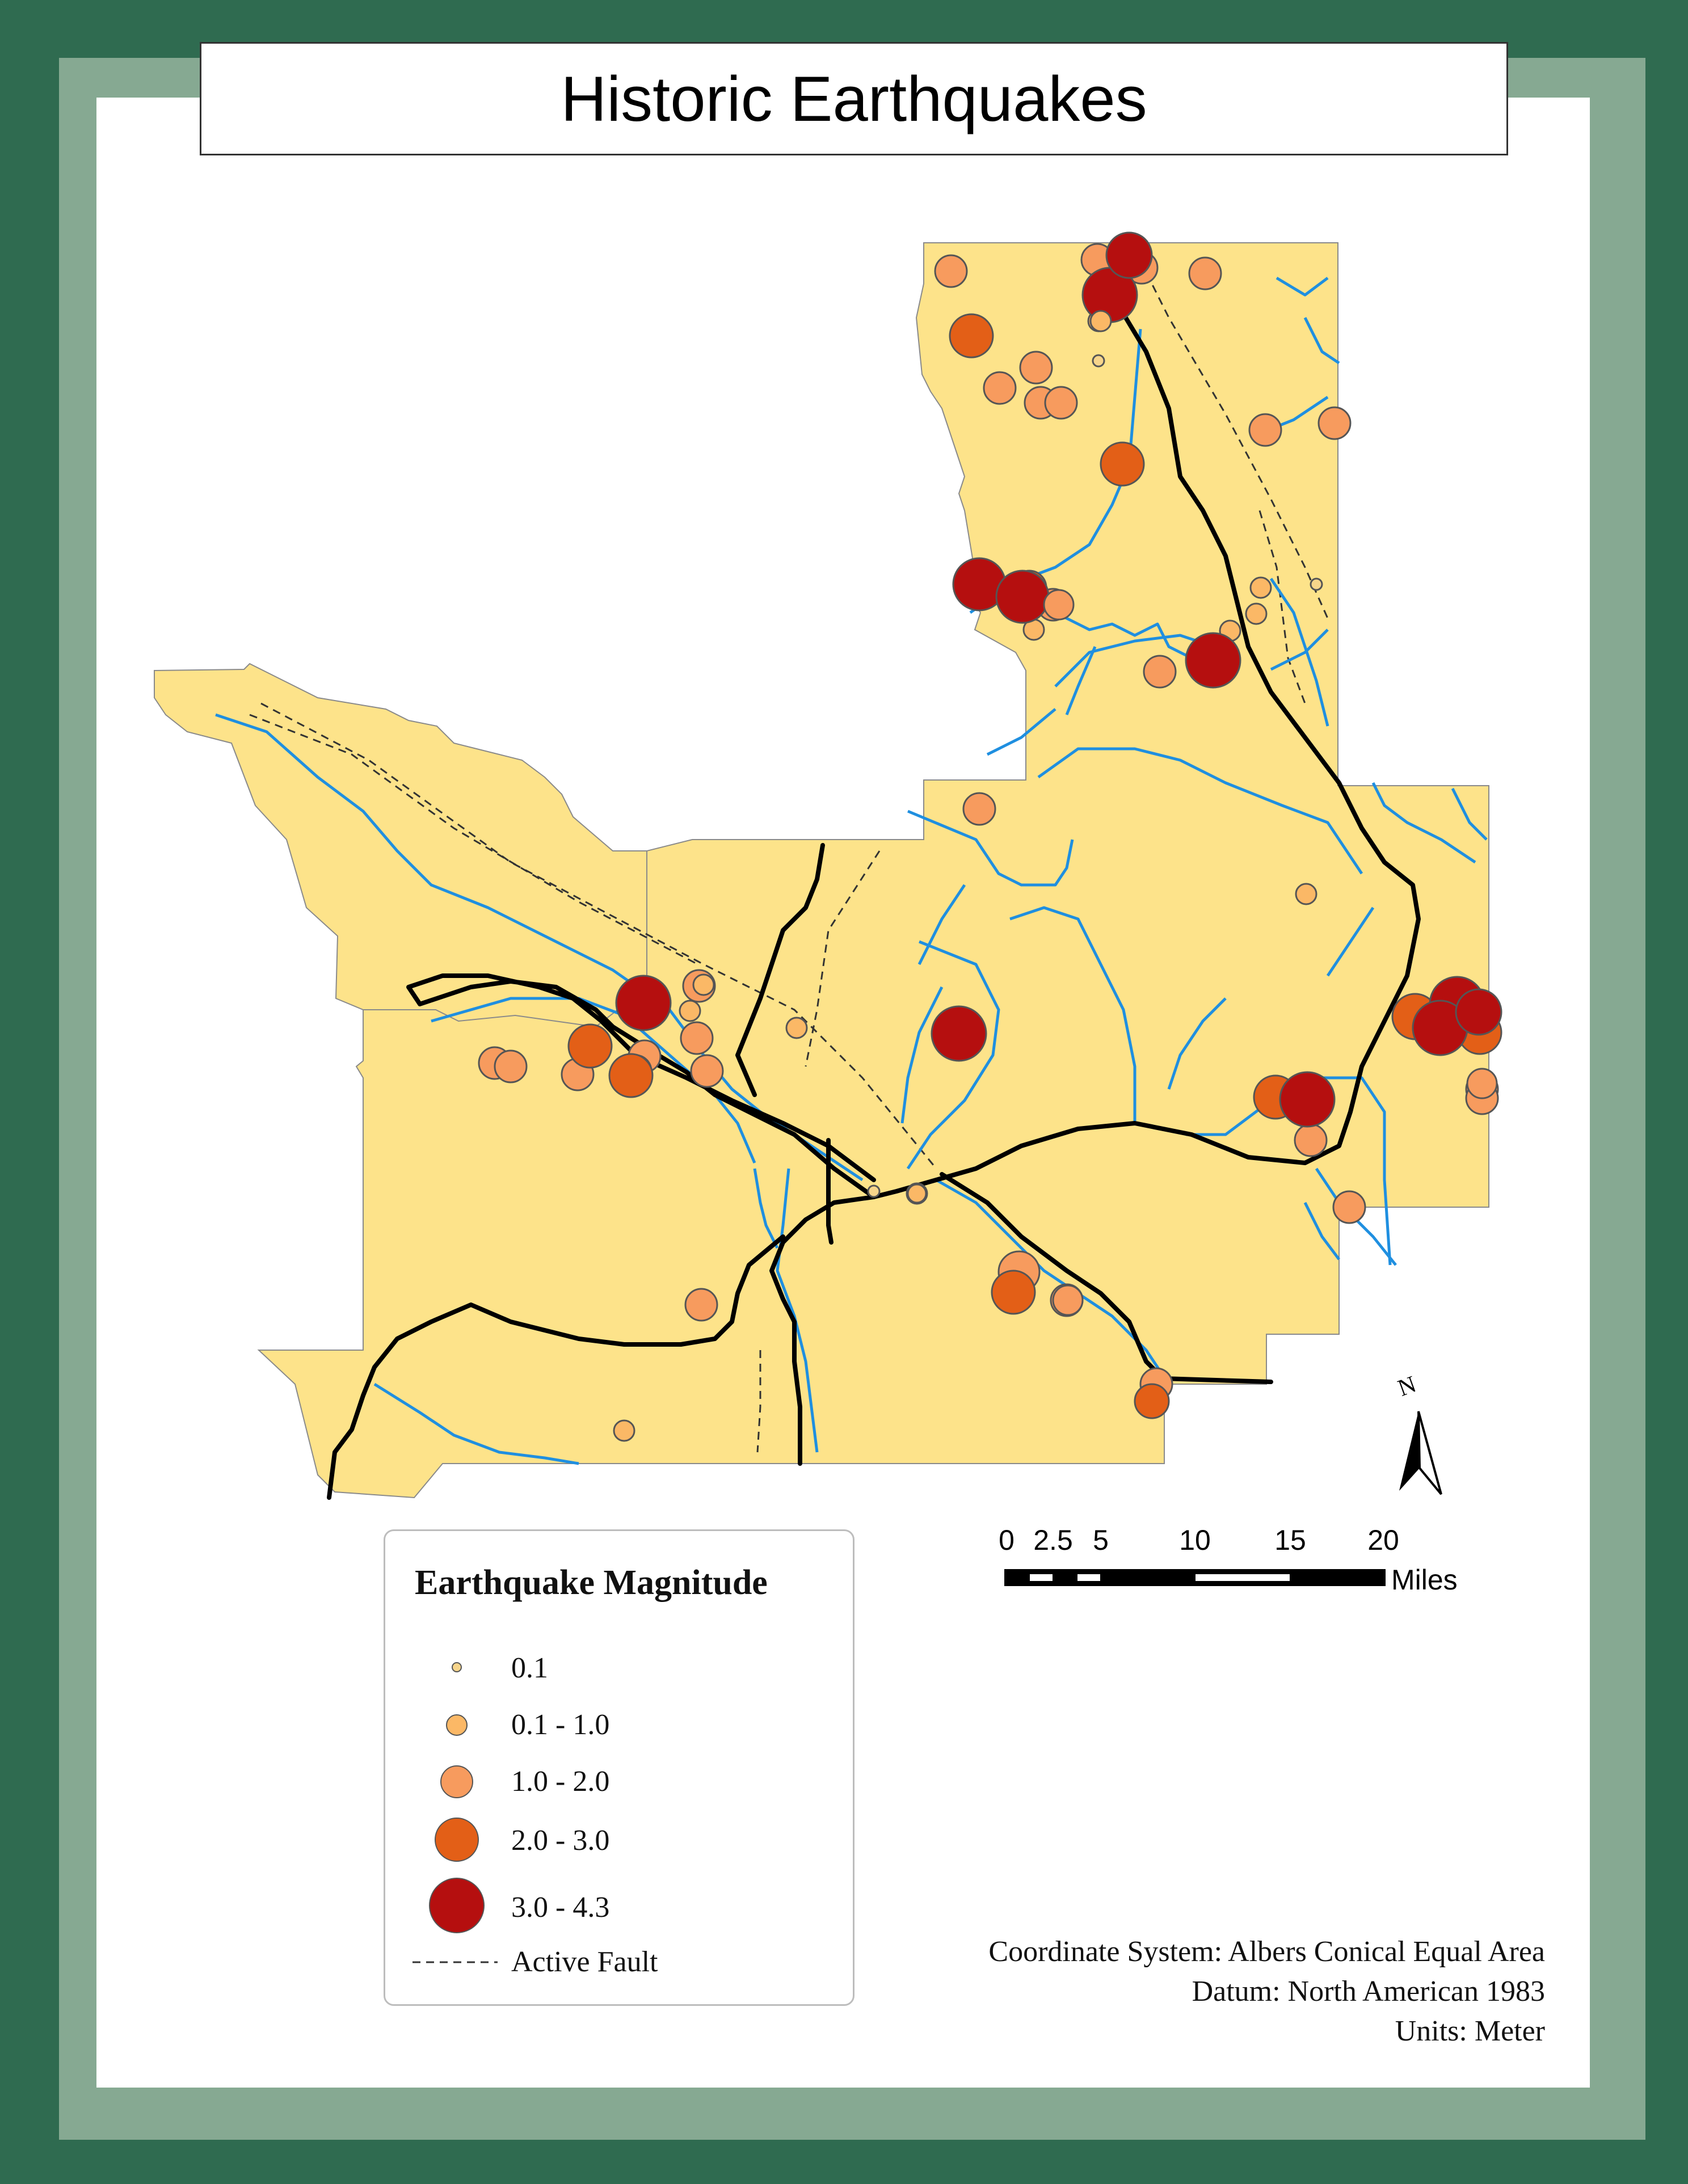  What do you see at coordinates (1368, 1991) in the screenshot?
I see `datum-text: Datum: North American 1983` at bounding box center [1368, 1991].